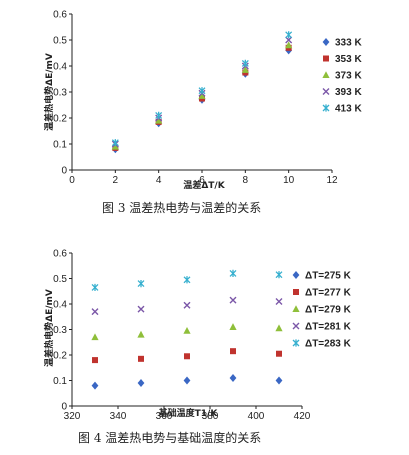 Image resolution: width=409 pixels, height=455 pixels. I want to click on x-tick-label: 4, so click(159, 180).